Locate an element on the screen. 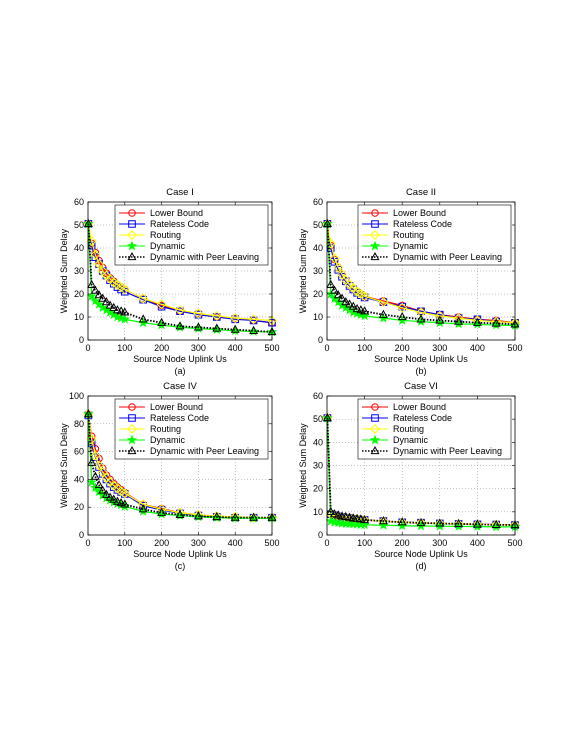 This screenshot has height=752, width=581. y-tick-label: 50 is located at coordinates (79, 225).